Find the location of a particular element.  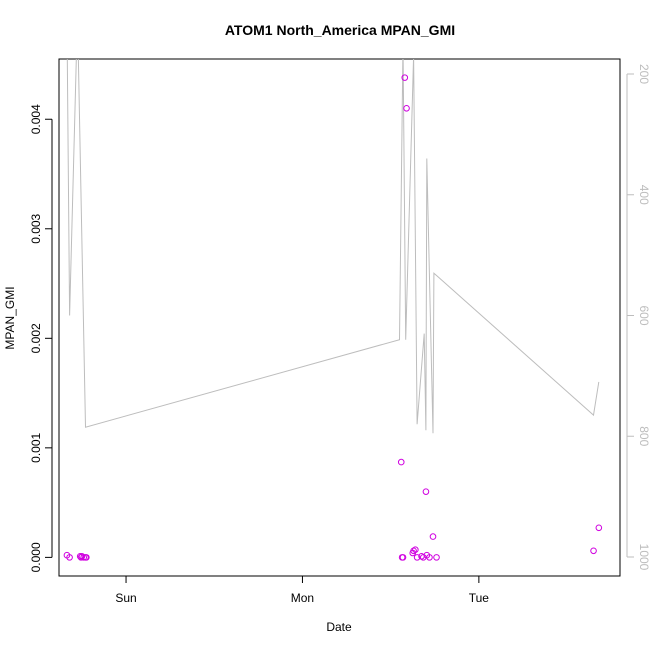

y2-tick-label: 800 is located at coordinates (643, 436).